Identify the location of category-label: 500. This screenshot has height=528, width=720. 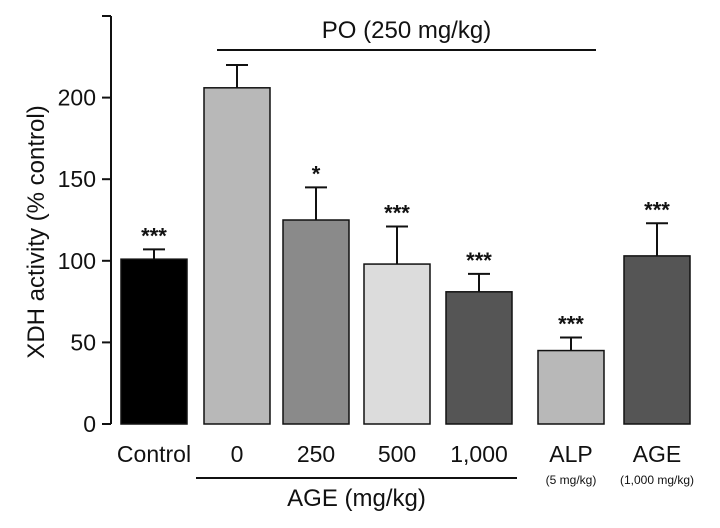
(397, 454).